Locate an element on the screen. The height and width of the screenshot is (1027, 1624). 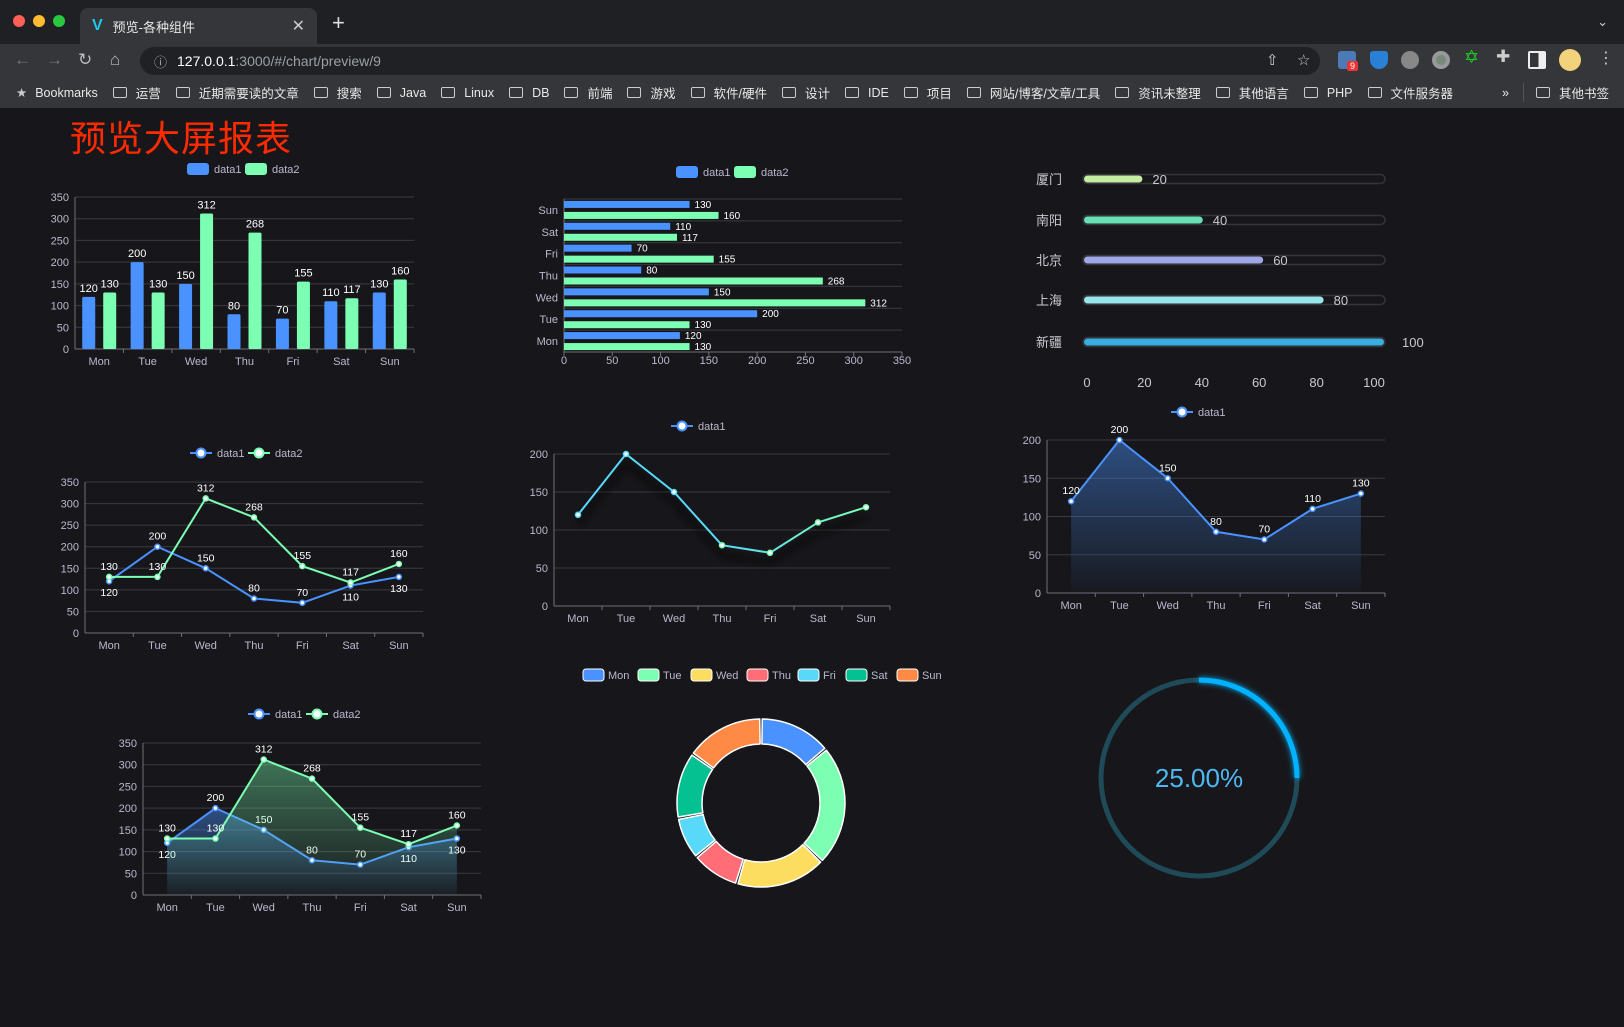
browser-tab: V 预览-各种组件 ✕ is located at coordinates (198, 26).